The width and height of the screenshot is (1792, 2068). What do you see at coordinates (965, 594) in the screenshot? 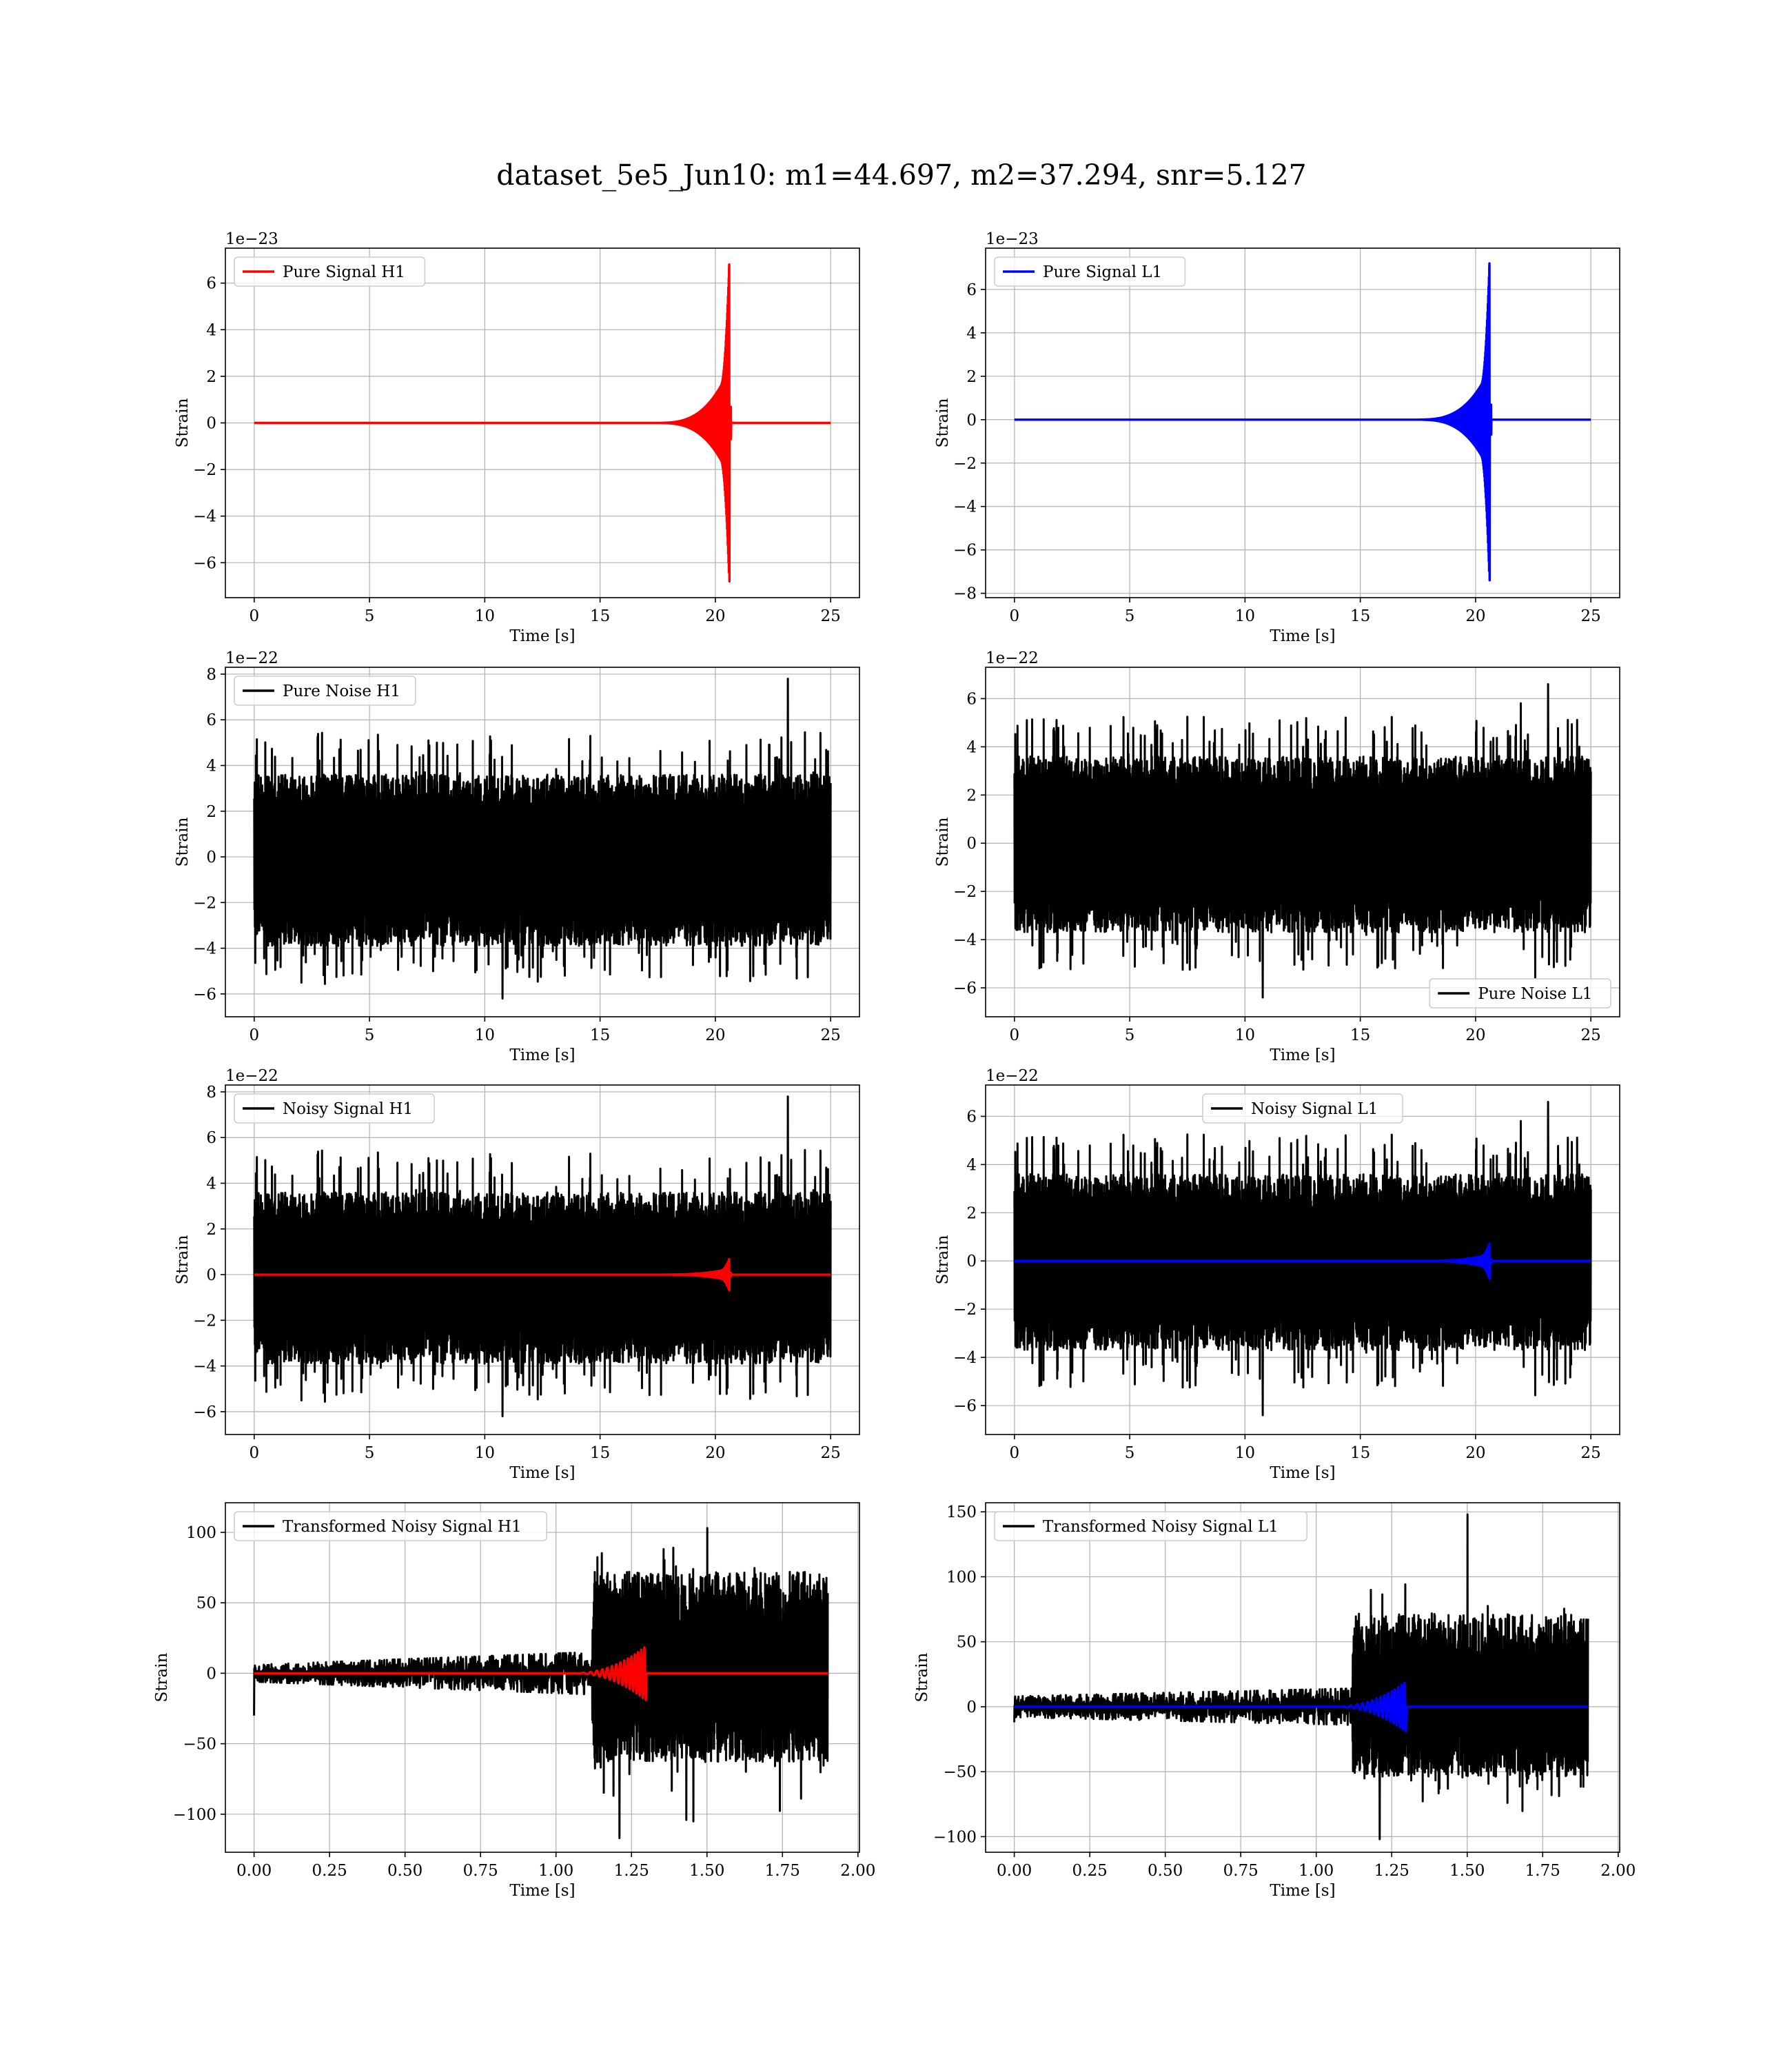
I see `y-tick-label: −8` at bounding box center [965, 594].